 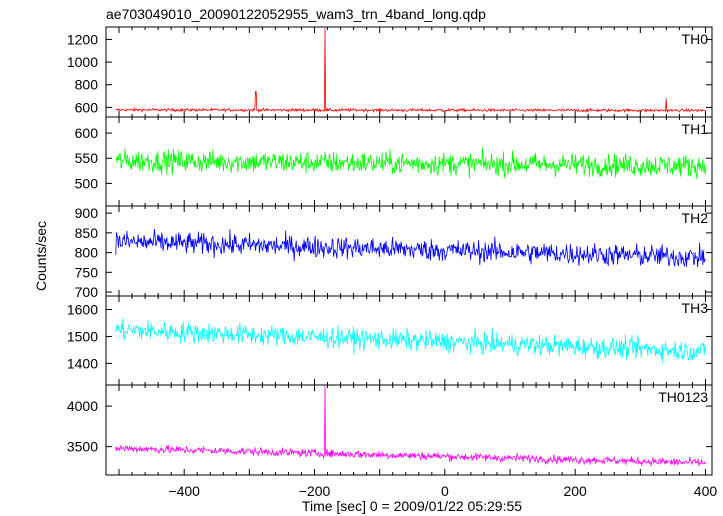 I want to click on y-tick-label: 1500, so click(x=82, y=336).